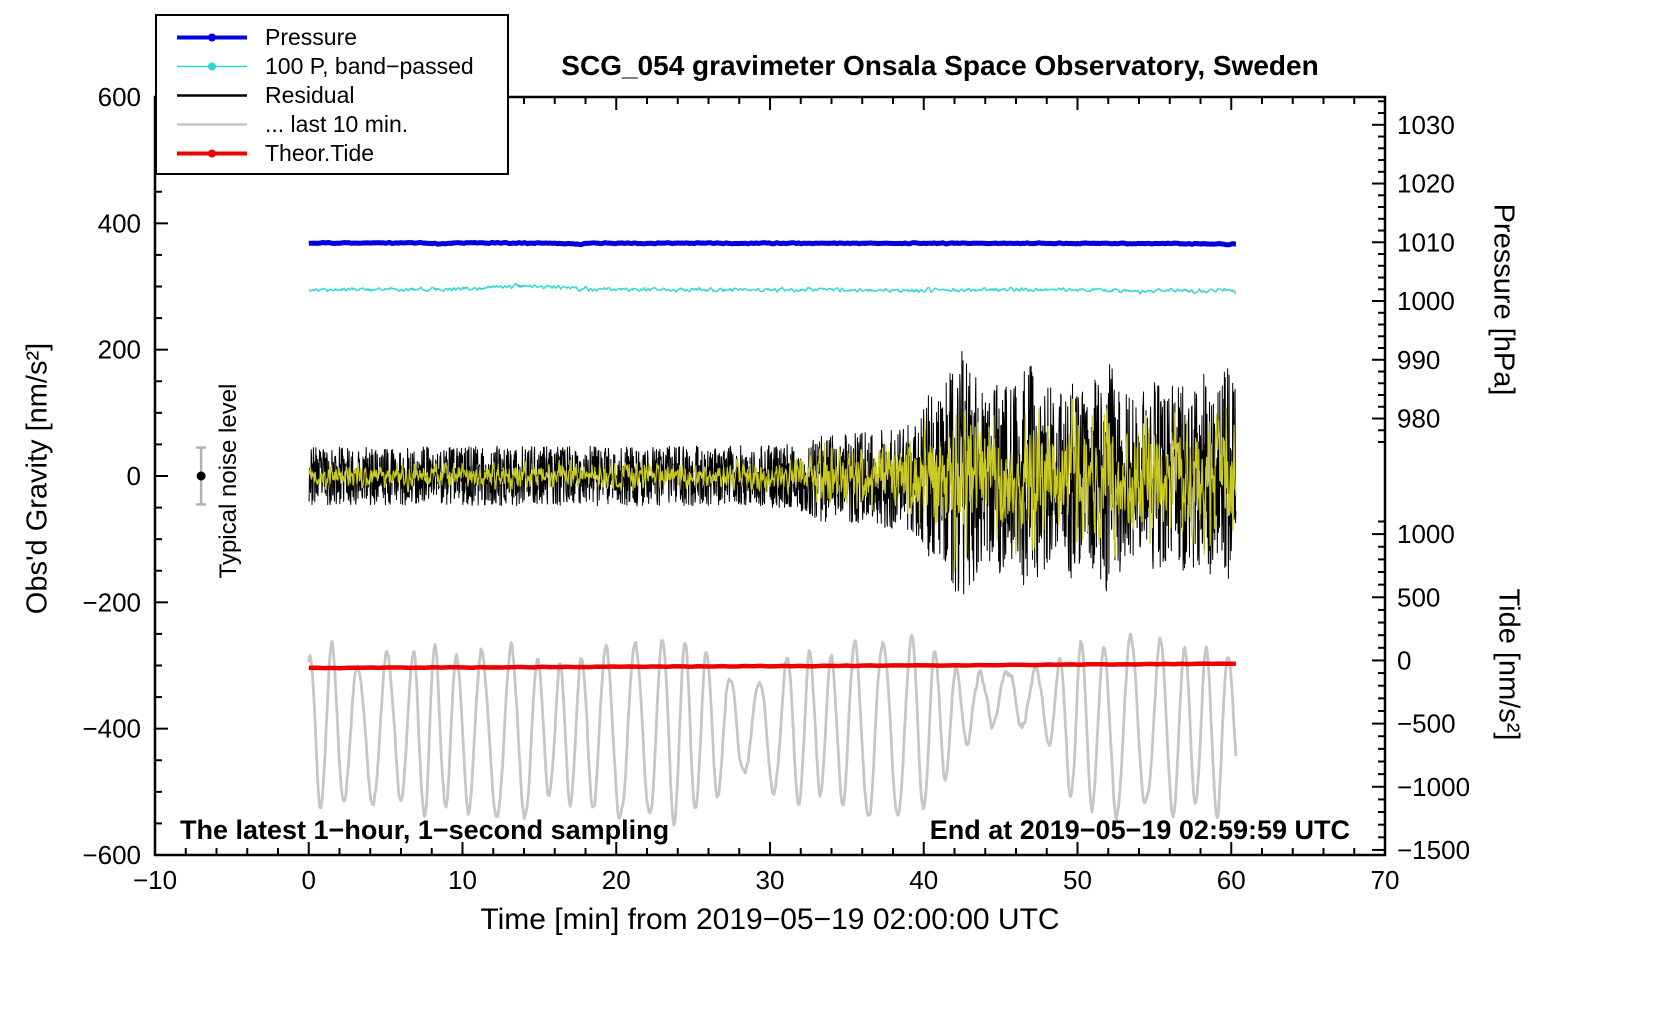 This screenshot has height=1020, width=1660. I want to click on svg-text: 40, so click(923, 880).